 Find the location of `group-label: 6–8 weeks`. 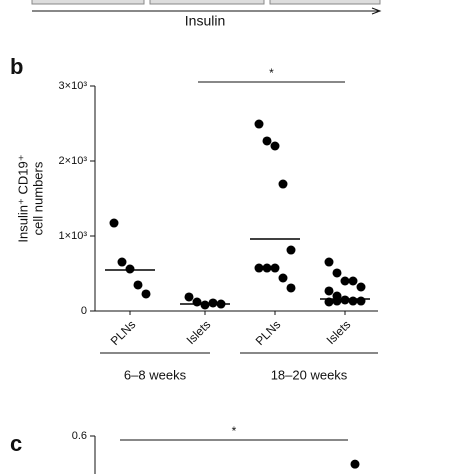

group-label: 6–8 weeks is located at coordinates (155, 374).